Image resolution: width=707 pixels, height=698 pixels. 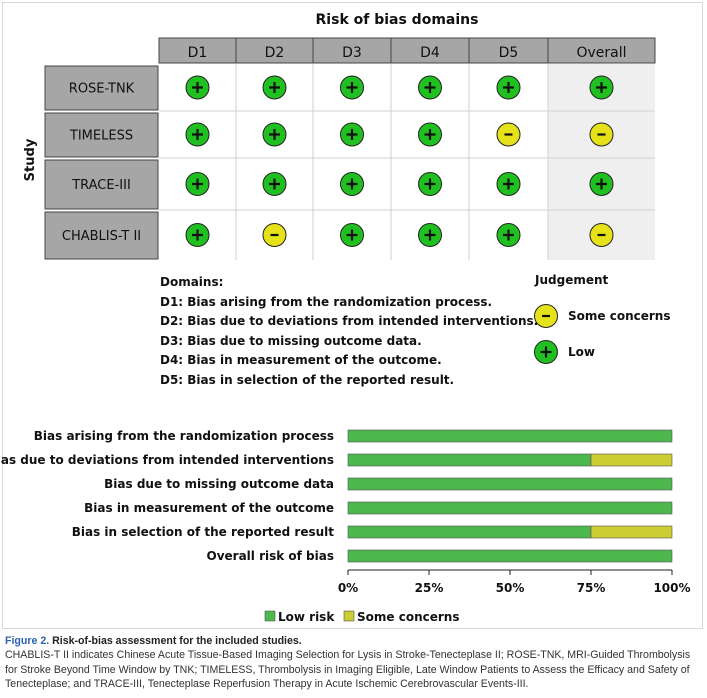 What do you see at coordinates (198, 53) in the screenshot?
I see `column-header-d1: D1` at bounding box center [198, 53].